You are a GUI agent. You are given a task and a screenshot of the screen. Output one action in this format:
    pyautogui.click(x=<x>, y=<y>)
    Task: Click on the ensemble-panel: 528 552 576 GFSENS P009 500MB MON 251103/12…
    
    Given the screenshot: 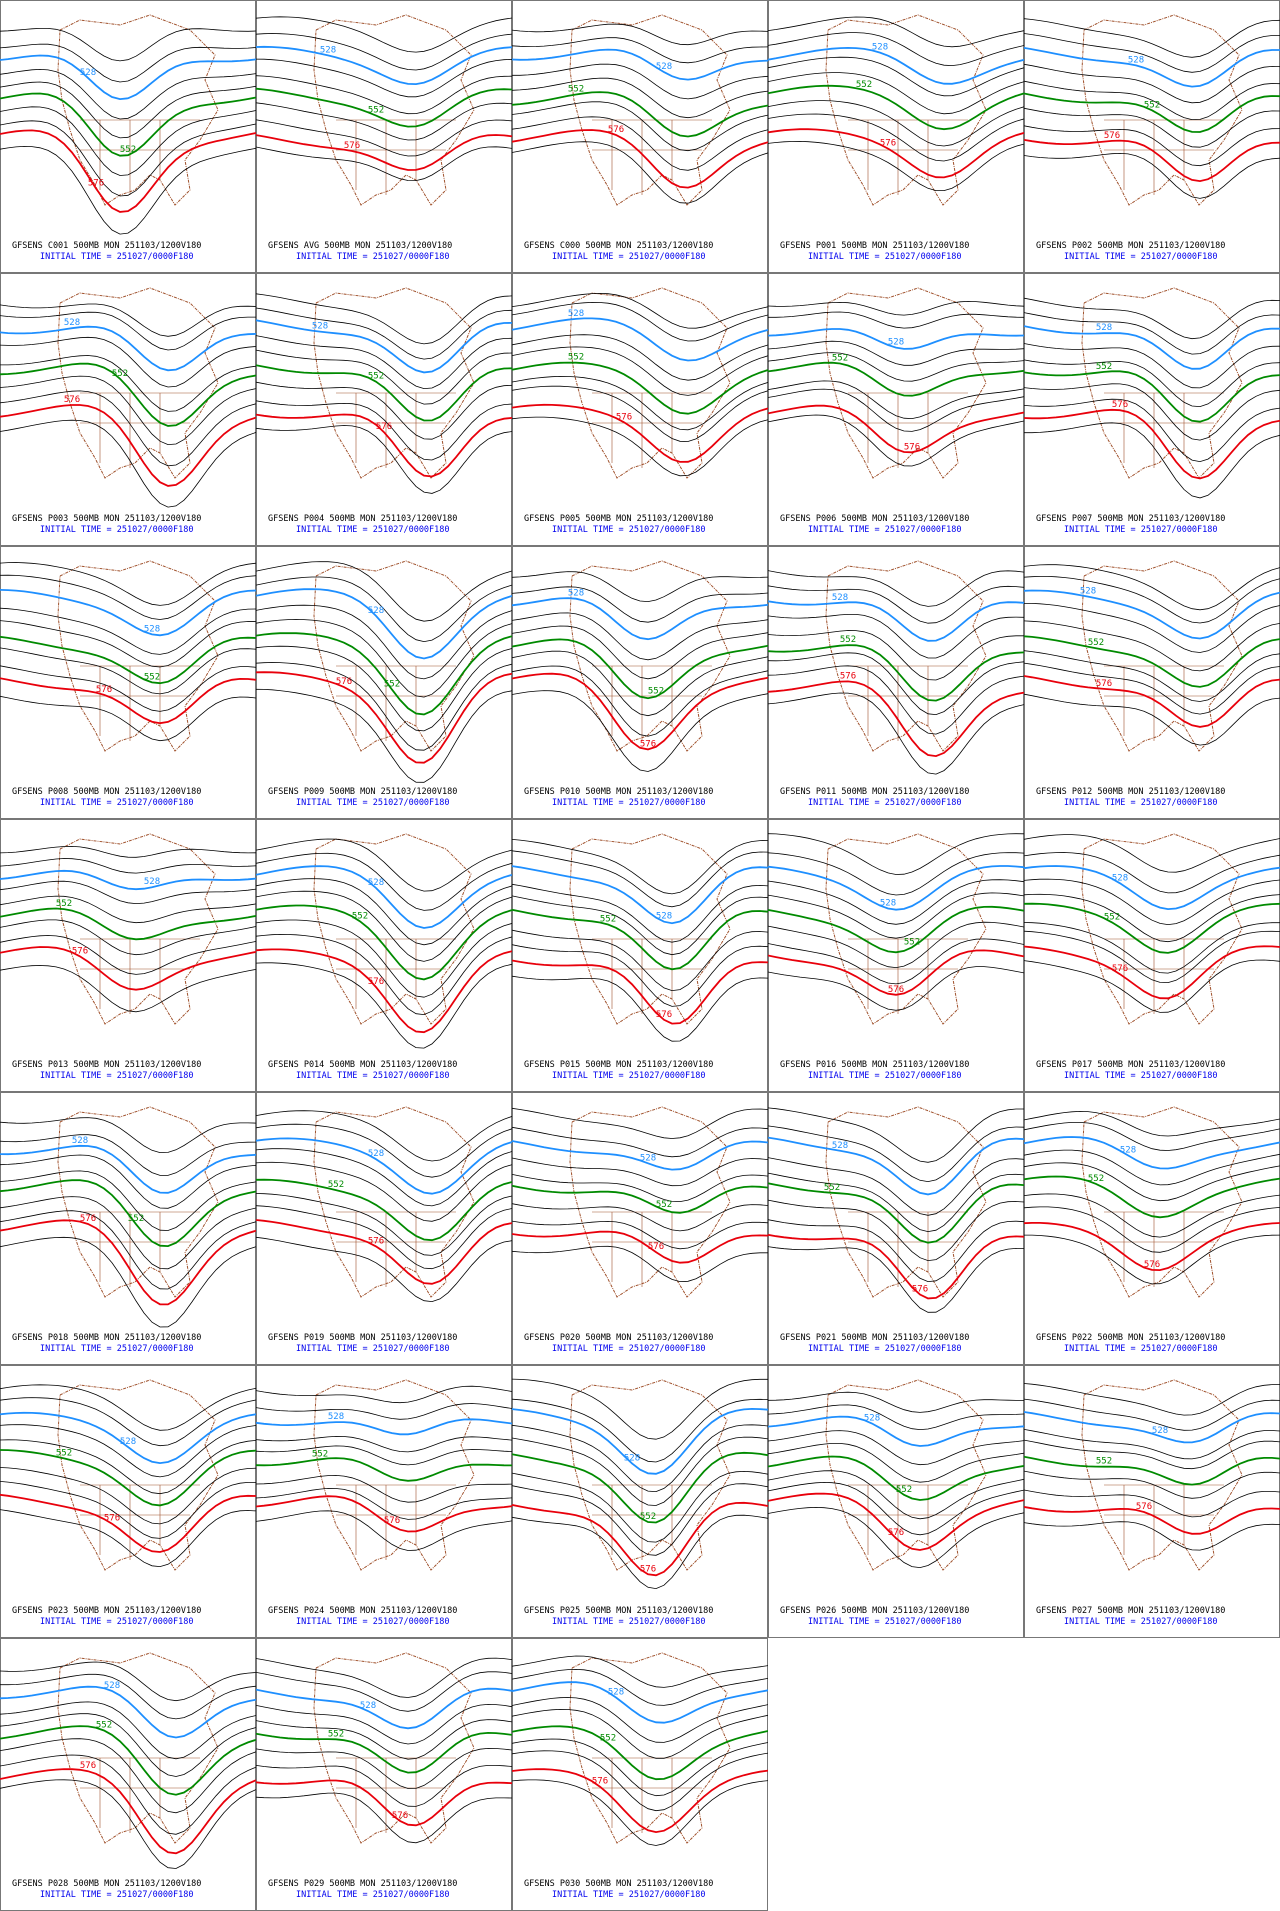 What is the action you would take?
    pyautogui.click(x=384, y=682)
    